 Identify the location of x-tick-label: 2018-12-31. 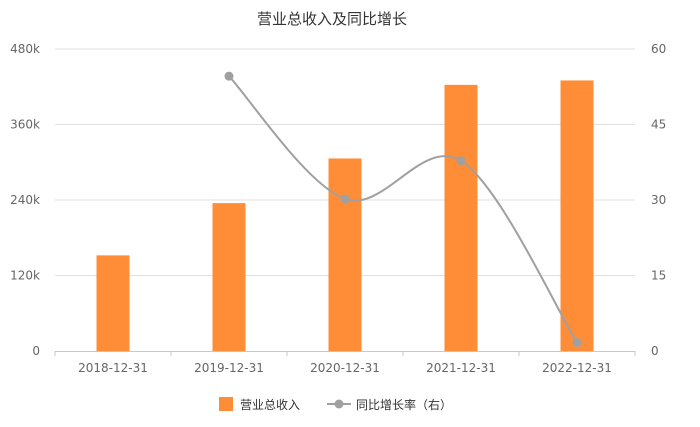
(113, 368).